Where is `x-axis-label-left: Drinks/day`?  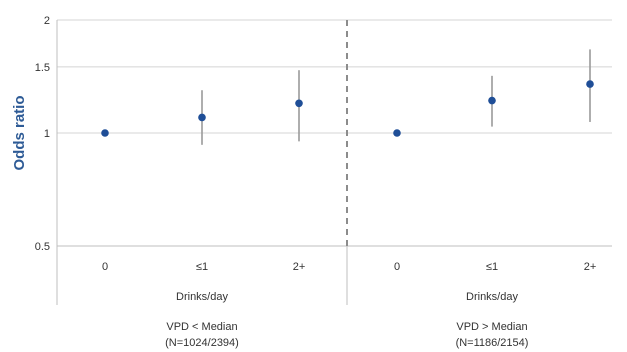 x-axis-label-left: Drinks/day is located at coordinates (202, 297).